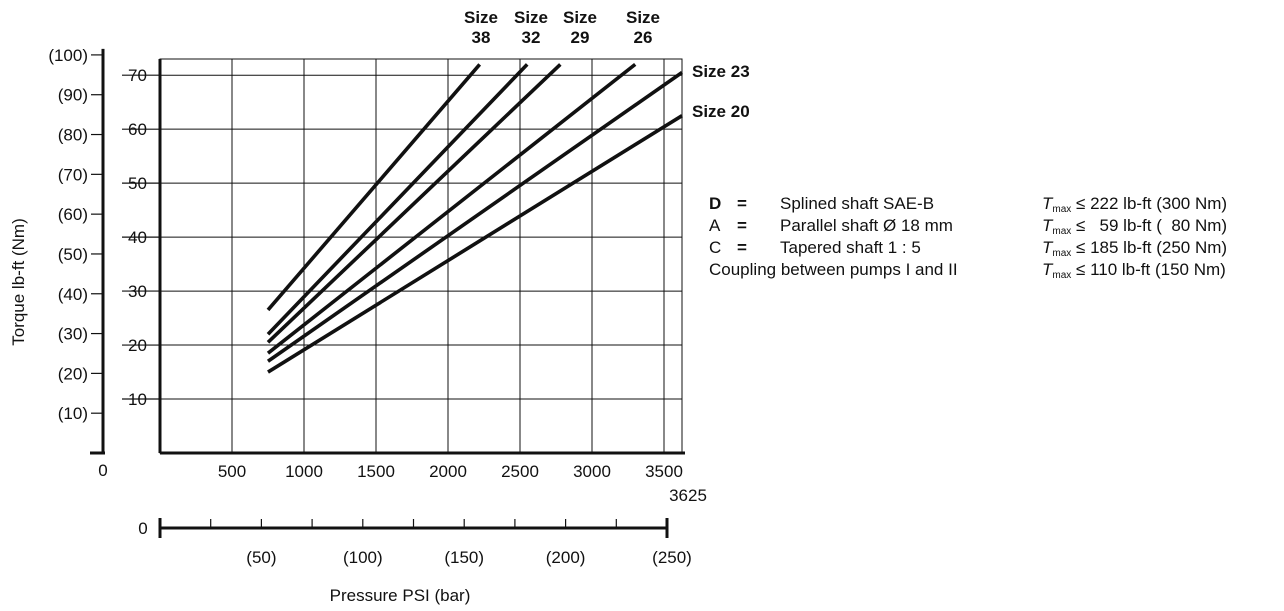 This screenshot has height=611, width=1284. I want to click on legend-description: Parallel shaft Ø 18 mm, so click(866, 225).